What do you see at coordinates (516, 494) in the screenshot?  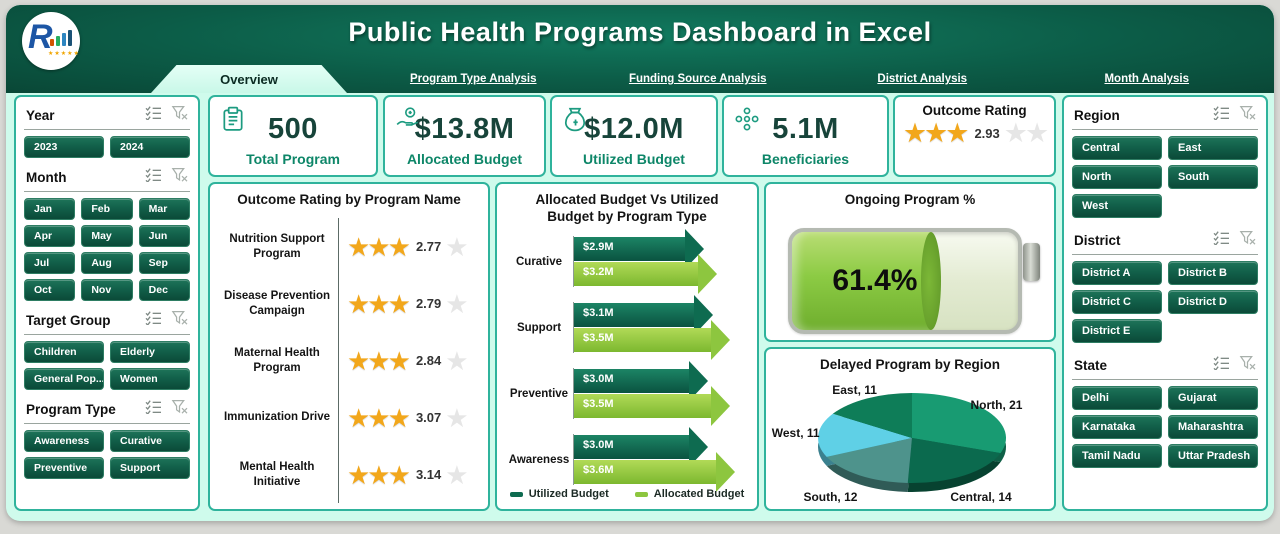 I see `legend-swatch-icon` at bounding box center [516, 494].